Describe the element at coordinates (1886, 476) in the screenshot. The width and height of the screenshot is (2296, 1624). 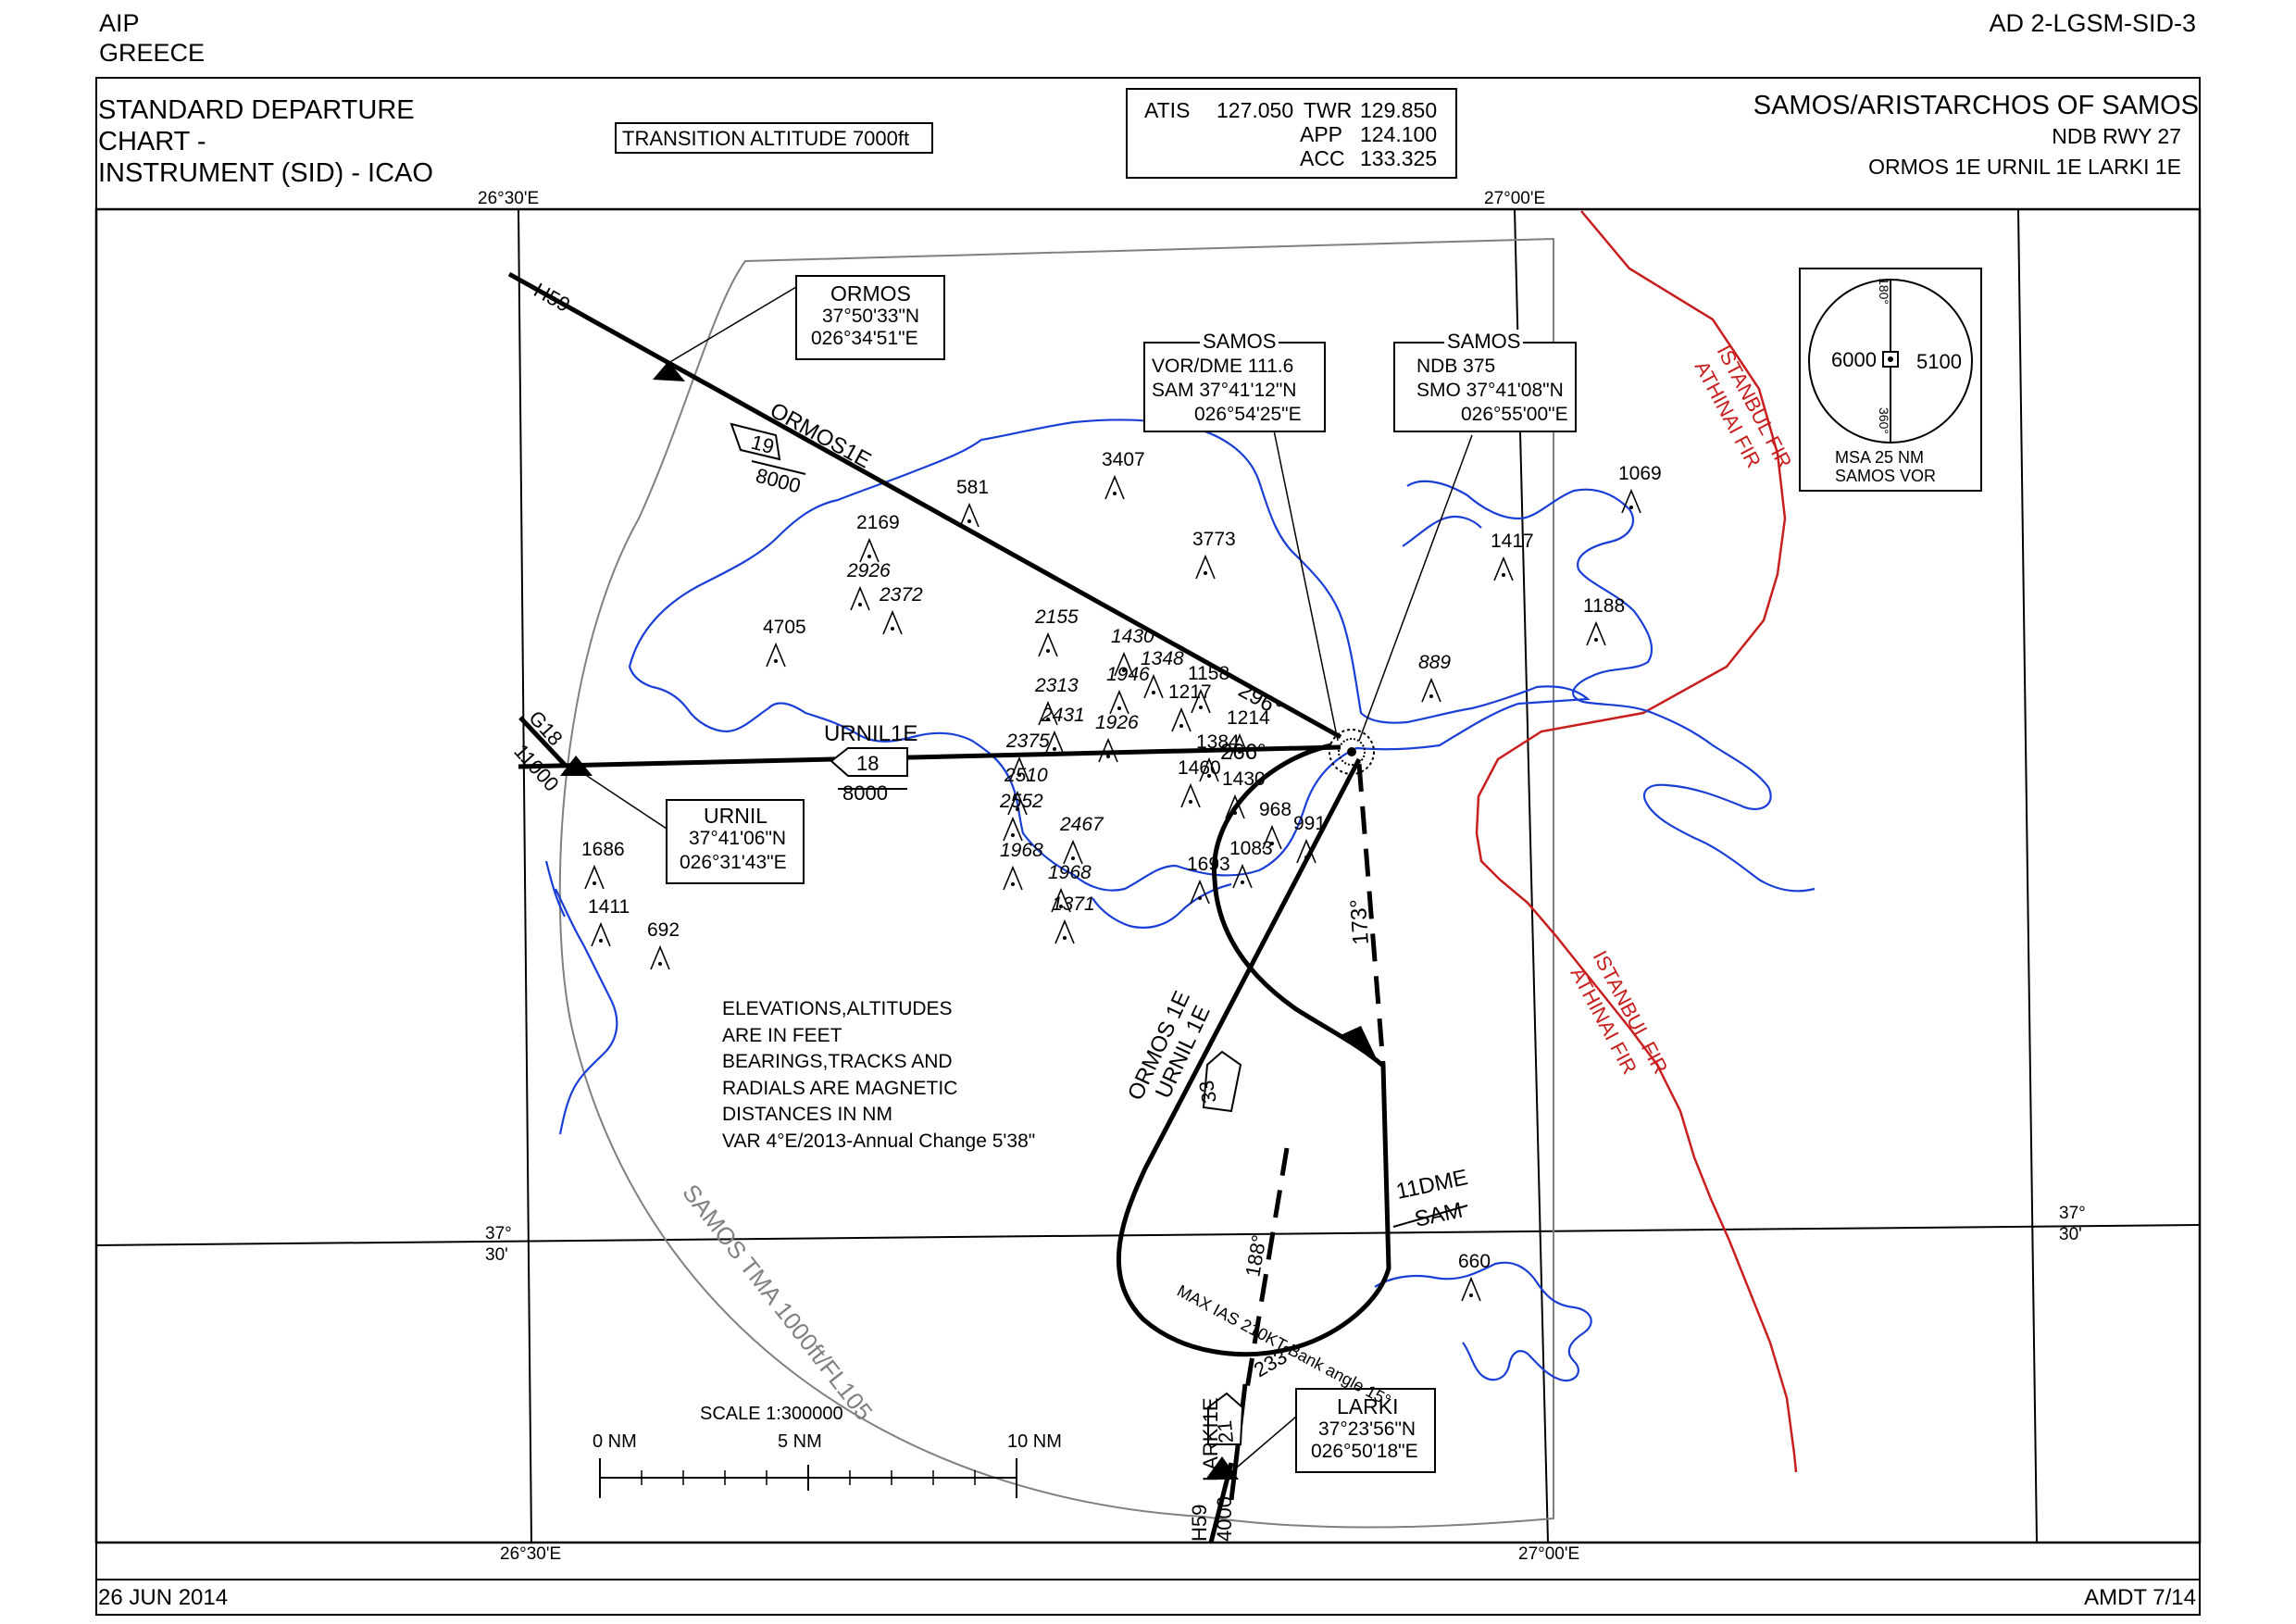
I see `msa-reference: SAMOS VOR` at that location.